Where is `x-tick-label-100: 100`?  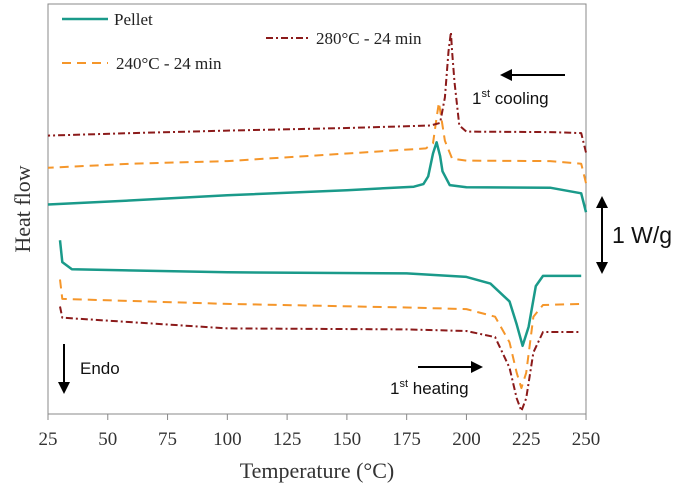 x-tick-label-100: 100 is located at coordinates (227, 439).